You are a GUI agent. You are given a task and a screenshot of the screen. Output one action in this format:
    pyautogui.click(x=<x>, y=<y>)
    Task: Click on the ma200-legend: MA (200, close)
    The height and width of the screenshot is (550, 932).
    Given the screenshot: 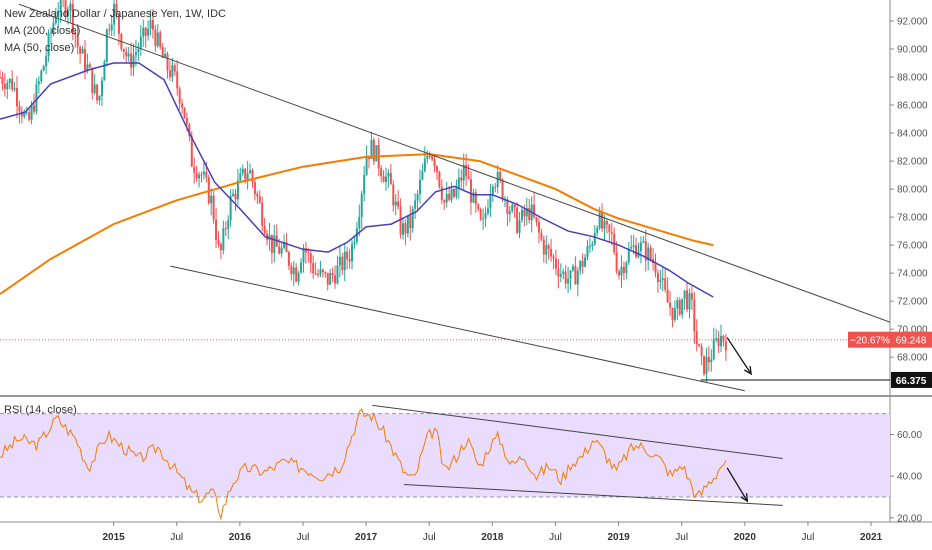 What is the action you would take?
    pyautogui.click(x=42, y=31)
    